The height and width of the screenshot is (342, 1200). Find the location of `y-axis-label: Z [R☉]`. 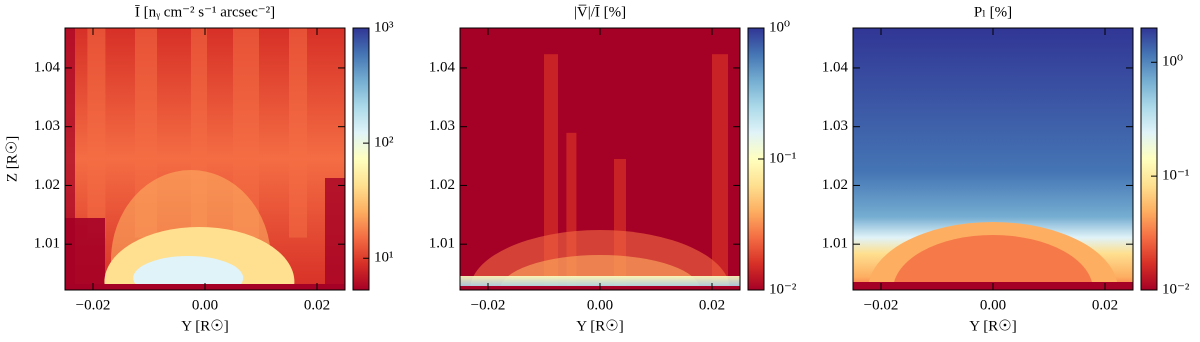

y-axis-label: Z [R☉] is located at coordinates (12, 159).